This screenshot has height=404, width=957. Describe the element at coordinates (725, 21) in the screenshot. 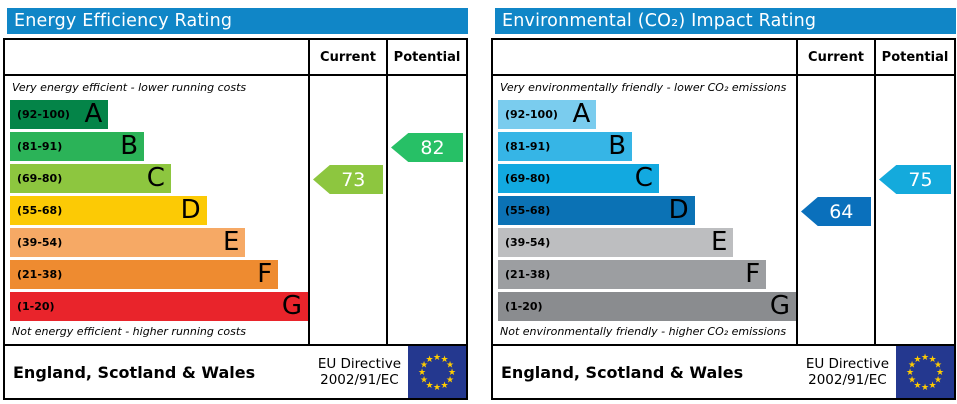

I see `environmental-panel-title: Environmental (CO₂) Impact Rating` at that location.